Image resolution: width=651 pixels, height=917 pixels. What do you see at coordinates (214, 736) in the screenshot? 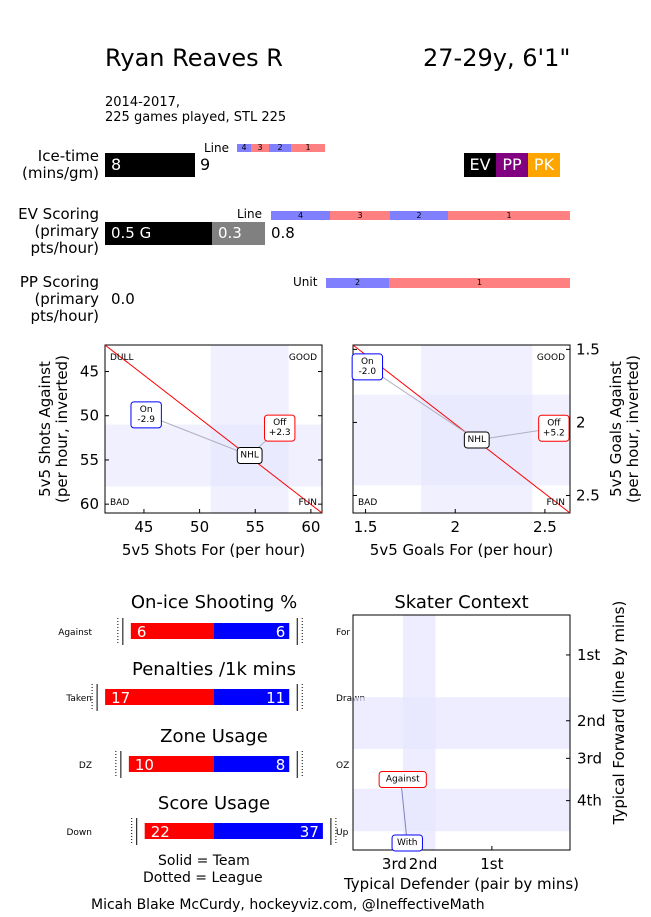
I see `zone-title: Zone Usage` at bounding box center [214, 736].